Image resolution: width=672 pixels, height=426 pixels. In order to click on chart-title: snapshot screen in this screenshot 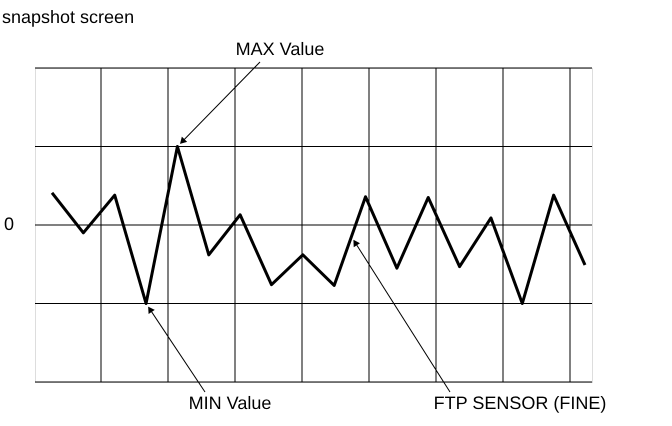, I will do `click(68, 17)`.